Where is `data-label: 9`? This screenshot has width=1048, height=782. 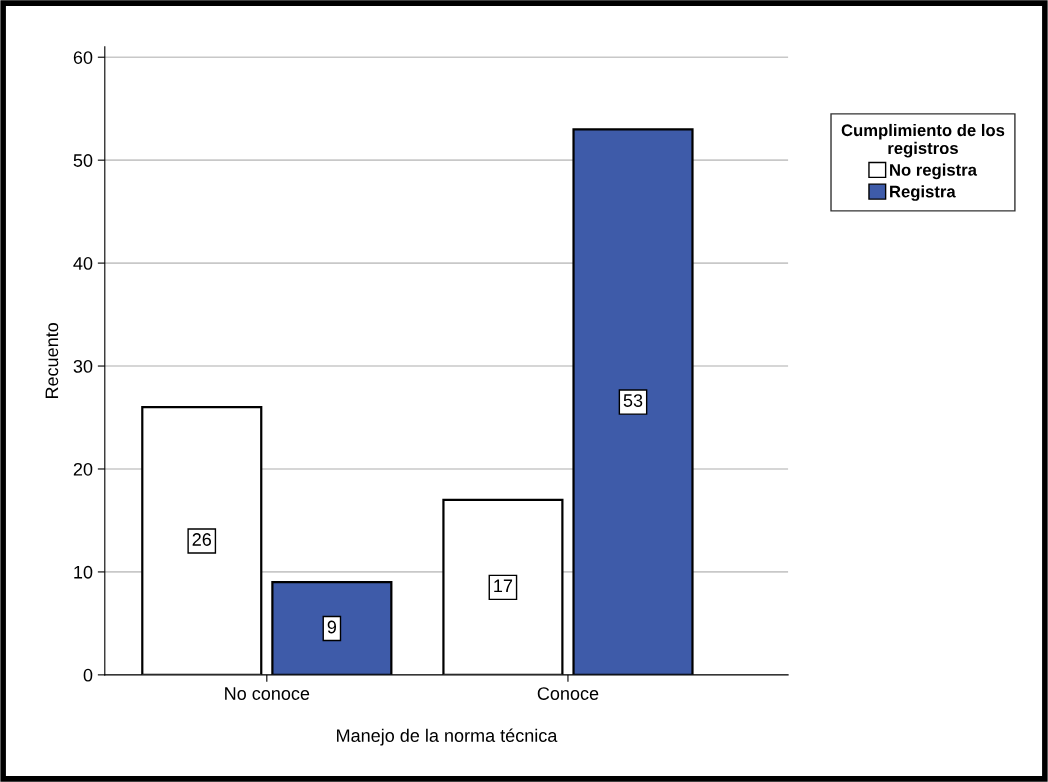 data-label: 9 is located at coordinates (332, 627).